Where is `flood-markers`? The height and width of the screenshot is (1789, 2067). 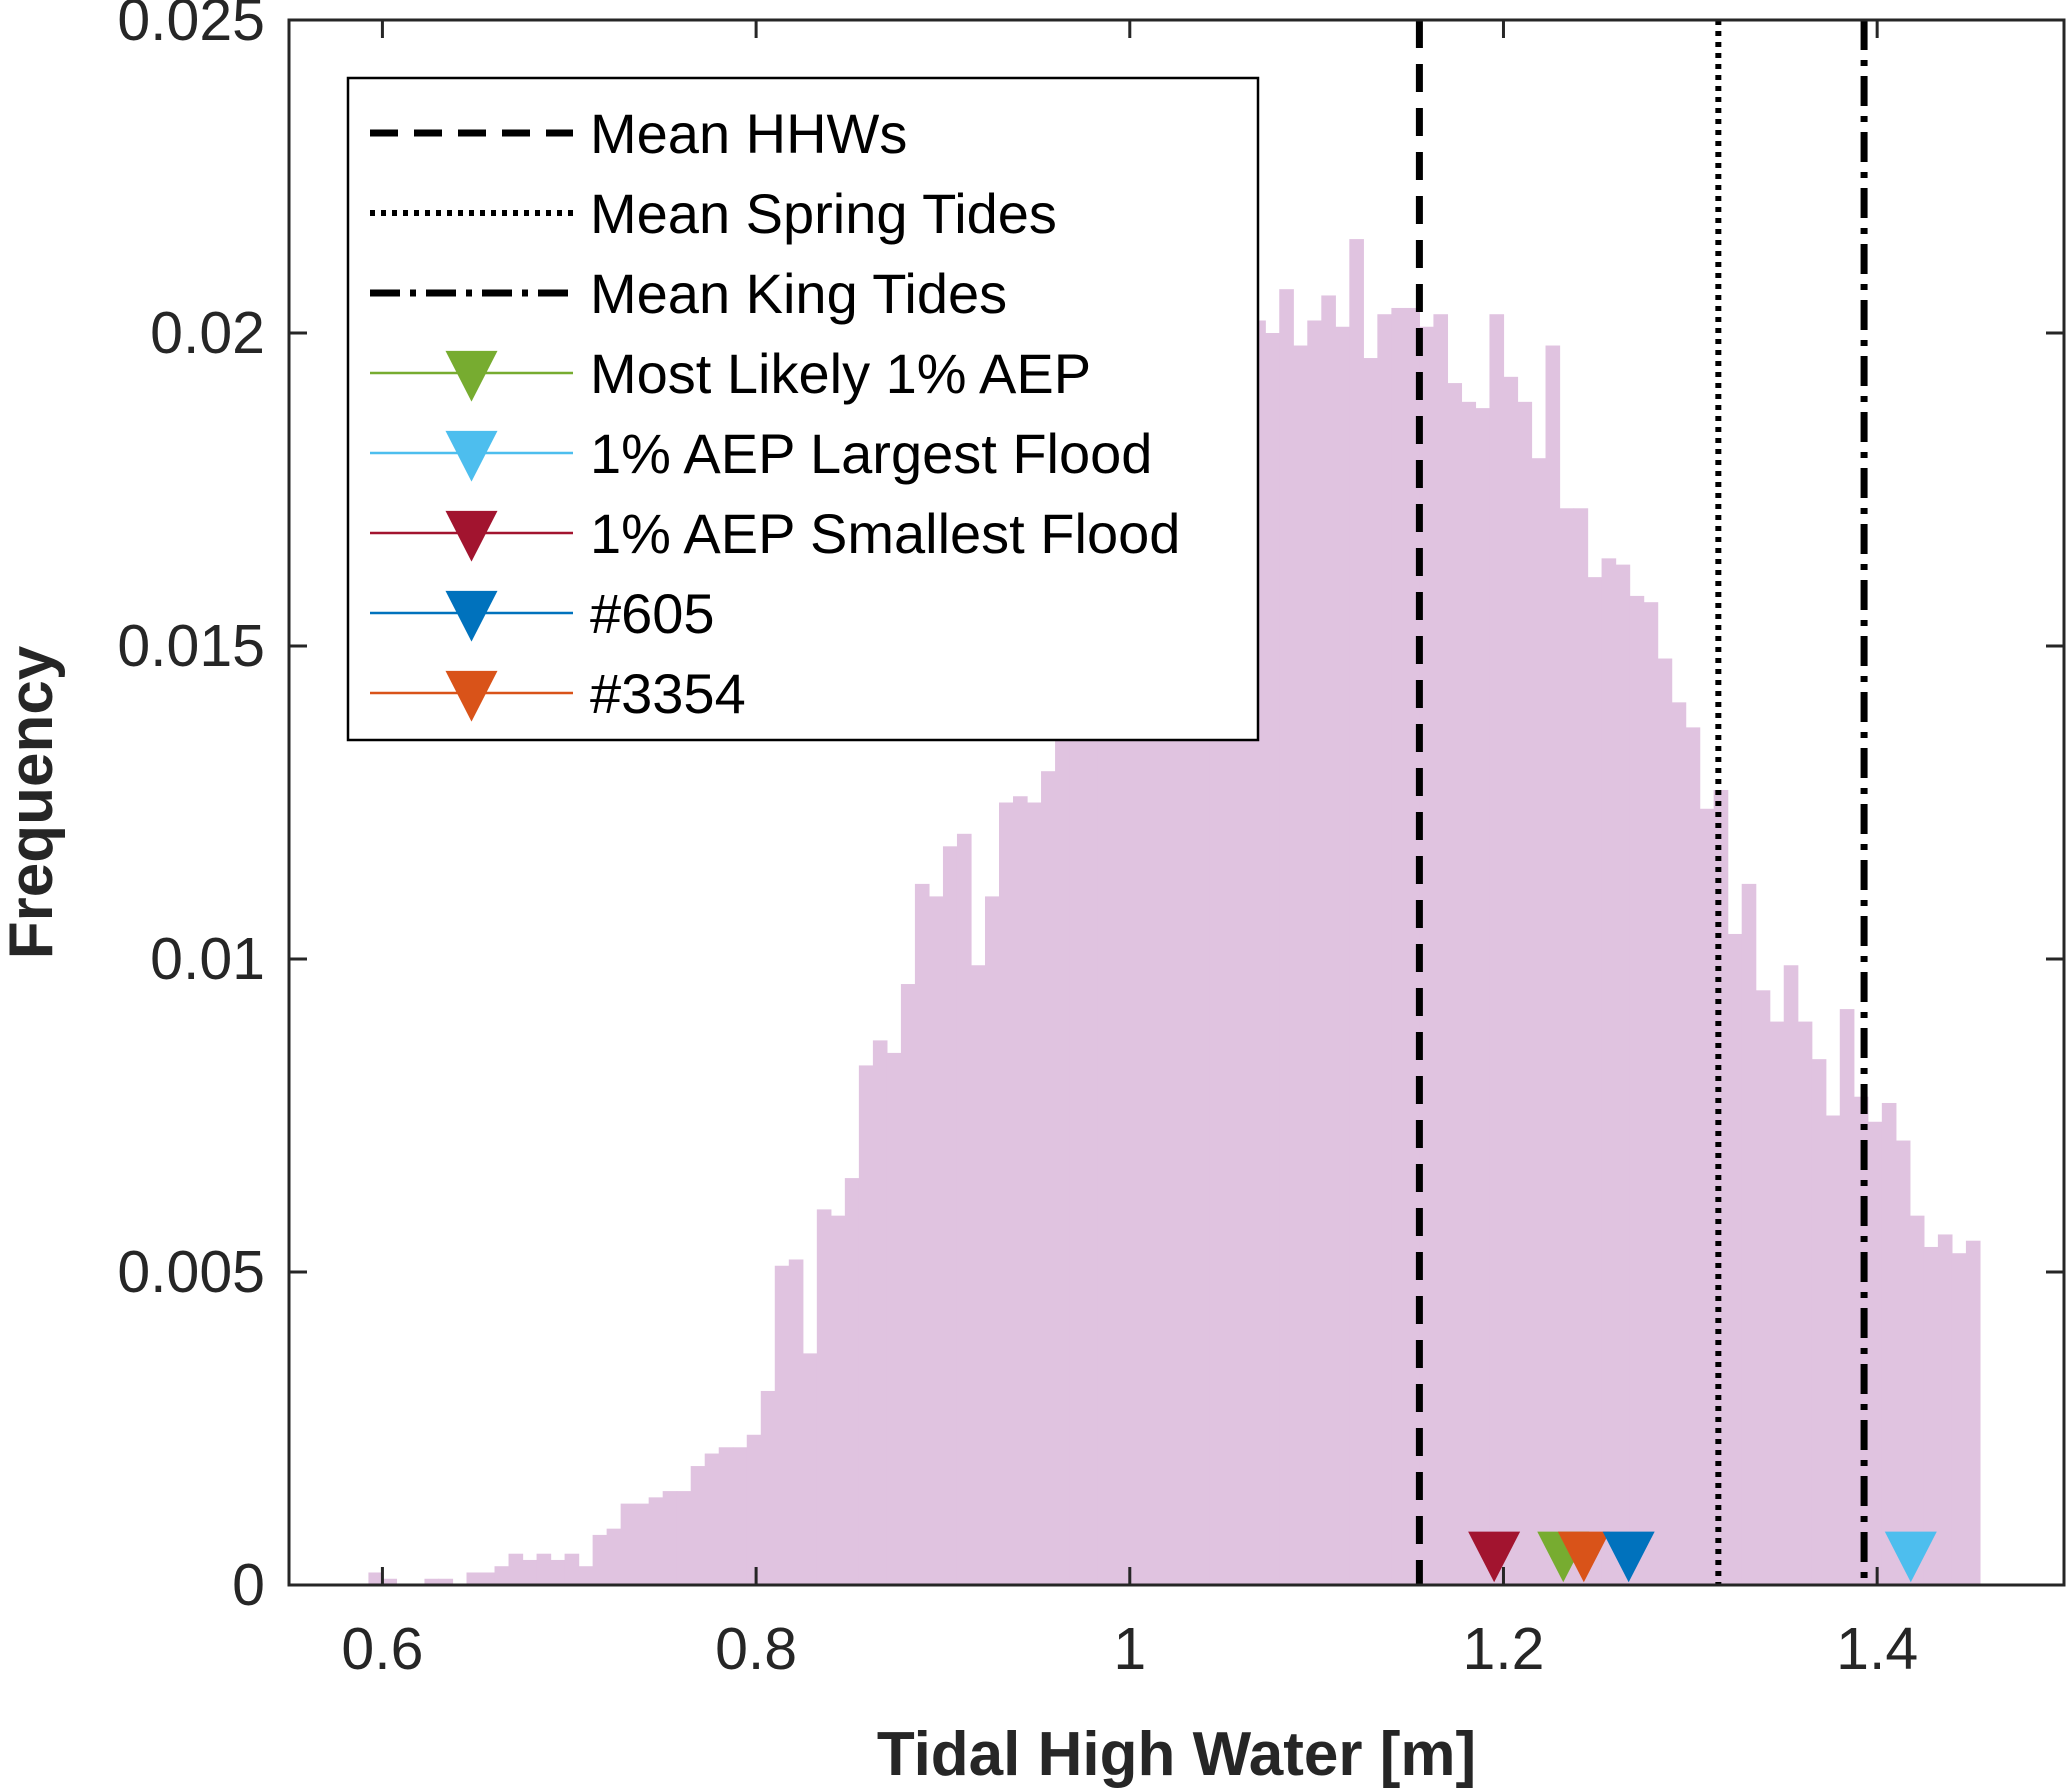 flood-markers is located at coordinates (1702, 1557).